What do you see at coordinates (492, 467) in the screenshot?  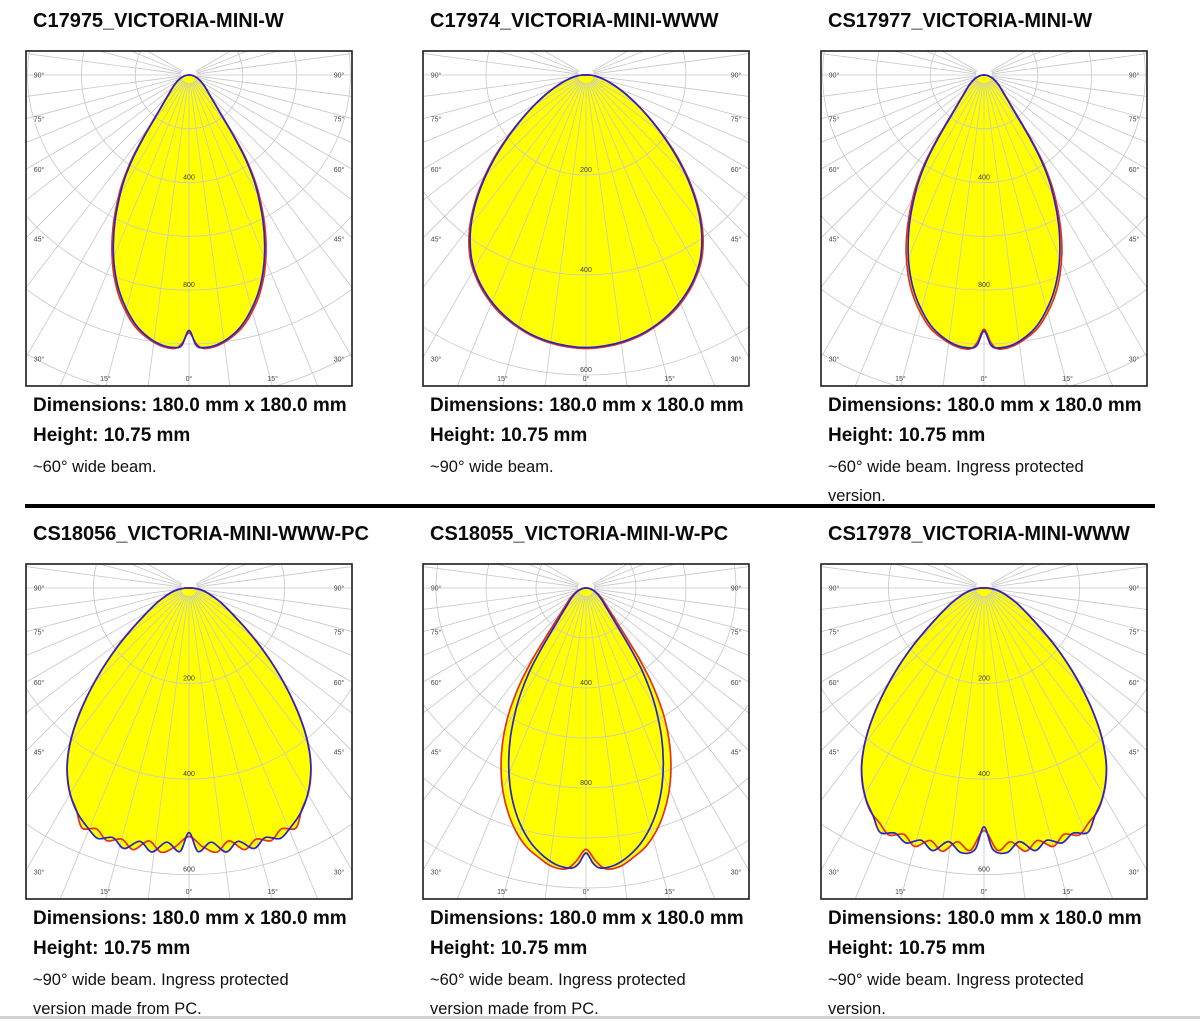 I see `beam-note: ~90° wide beam.` at bounding box center [492, 467].